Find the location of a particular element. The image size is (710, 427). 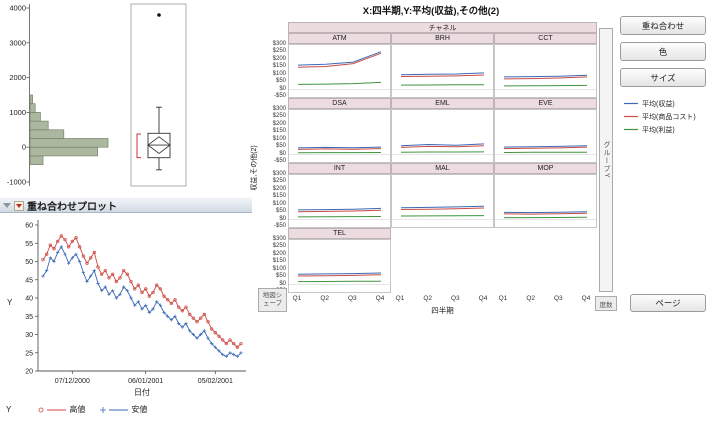

trellis-plot-cct is located at coordinates (545, 71).